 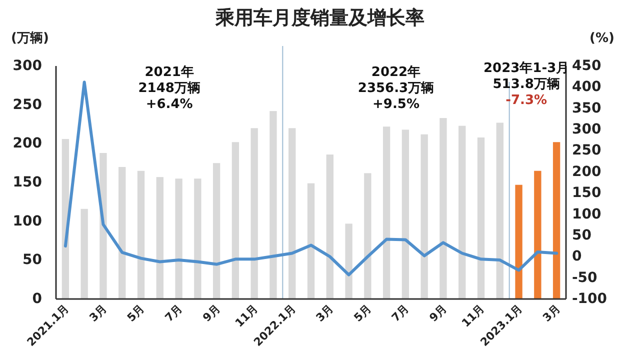 I want to click on y2-tick-label: 150, so click(x=587, y=193).